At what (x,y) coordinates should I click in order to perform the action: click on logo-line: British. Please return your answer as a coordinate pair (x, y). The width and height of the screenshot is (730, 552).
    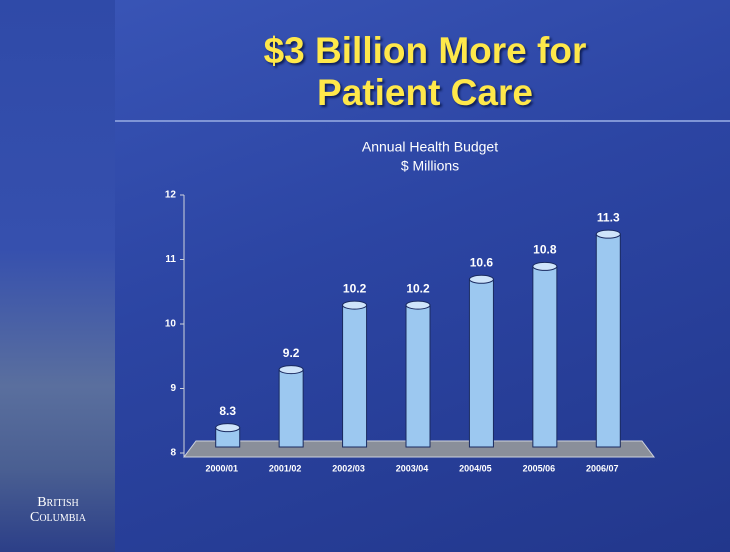
    Looking at the image, I should click on (58, 502).